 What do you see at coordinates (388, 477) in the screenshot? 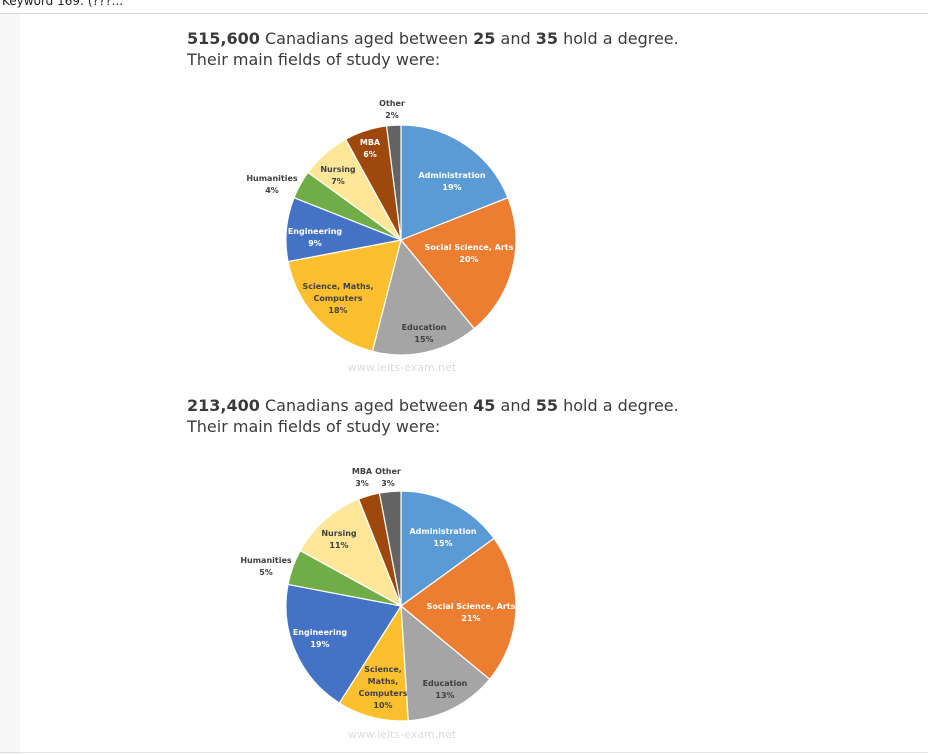
I see `slice-label-other: Other 3%` at bounding box center [388, 477].